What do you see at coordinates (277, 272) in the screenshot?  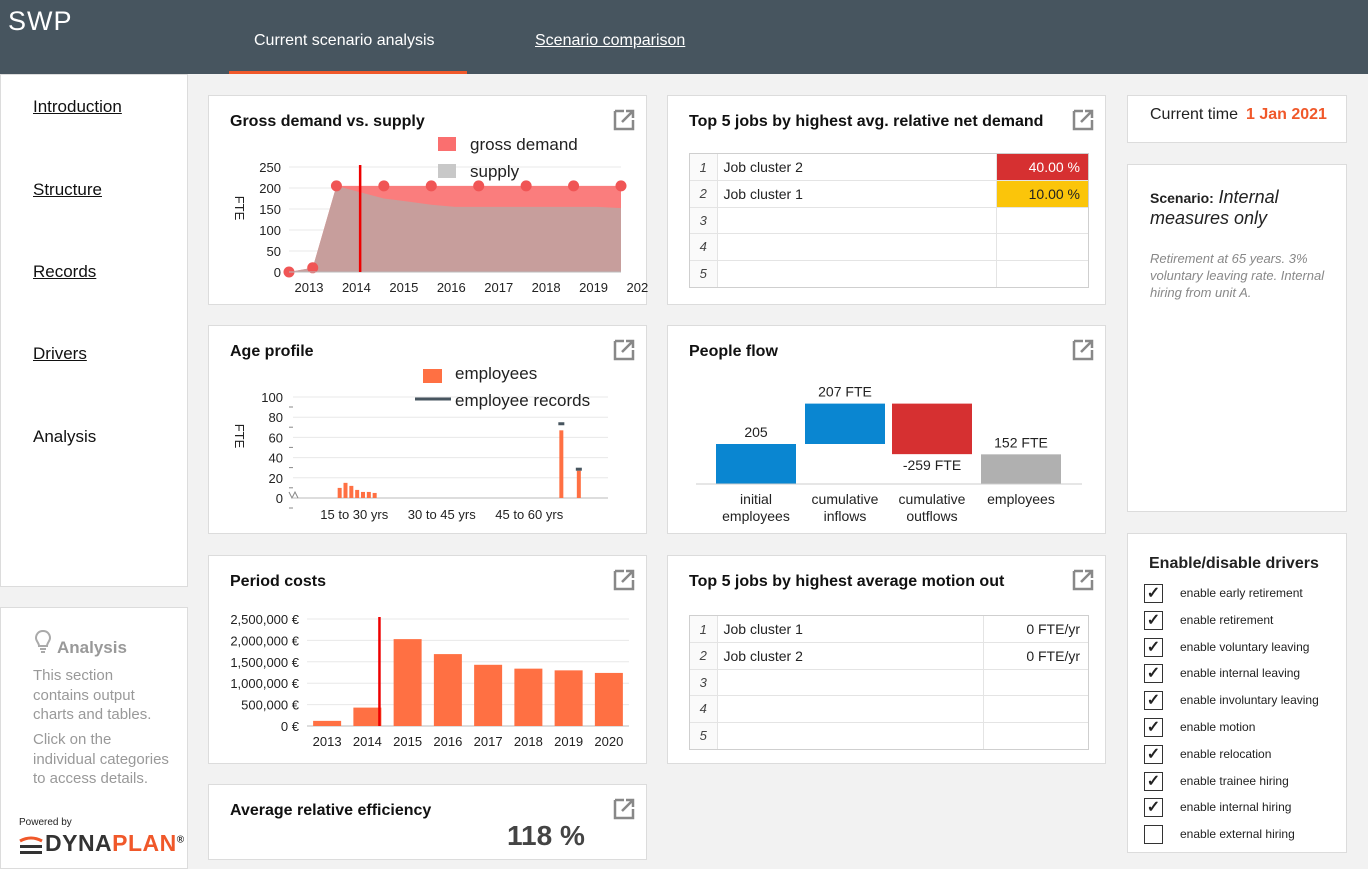 I see `y-tick-label: 0` at bounding box center [277, 272].